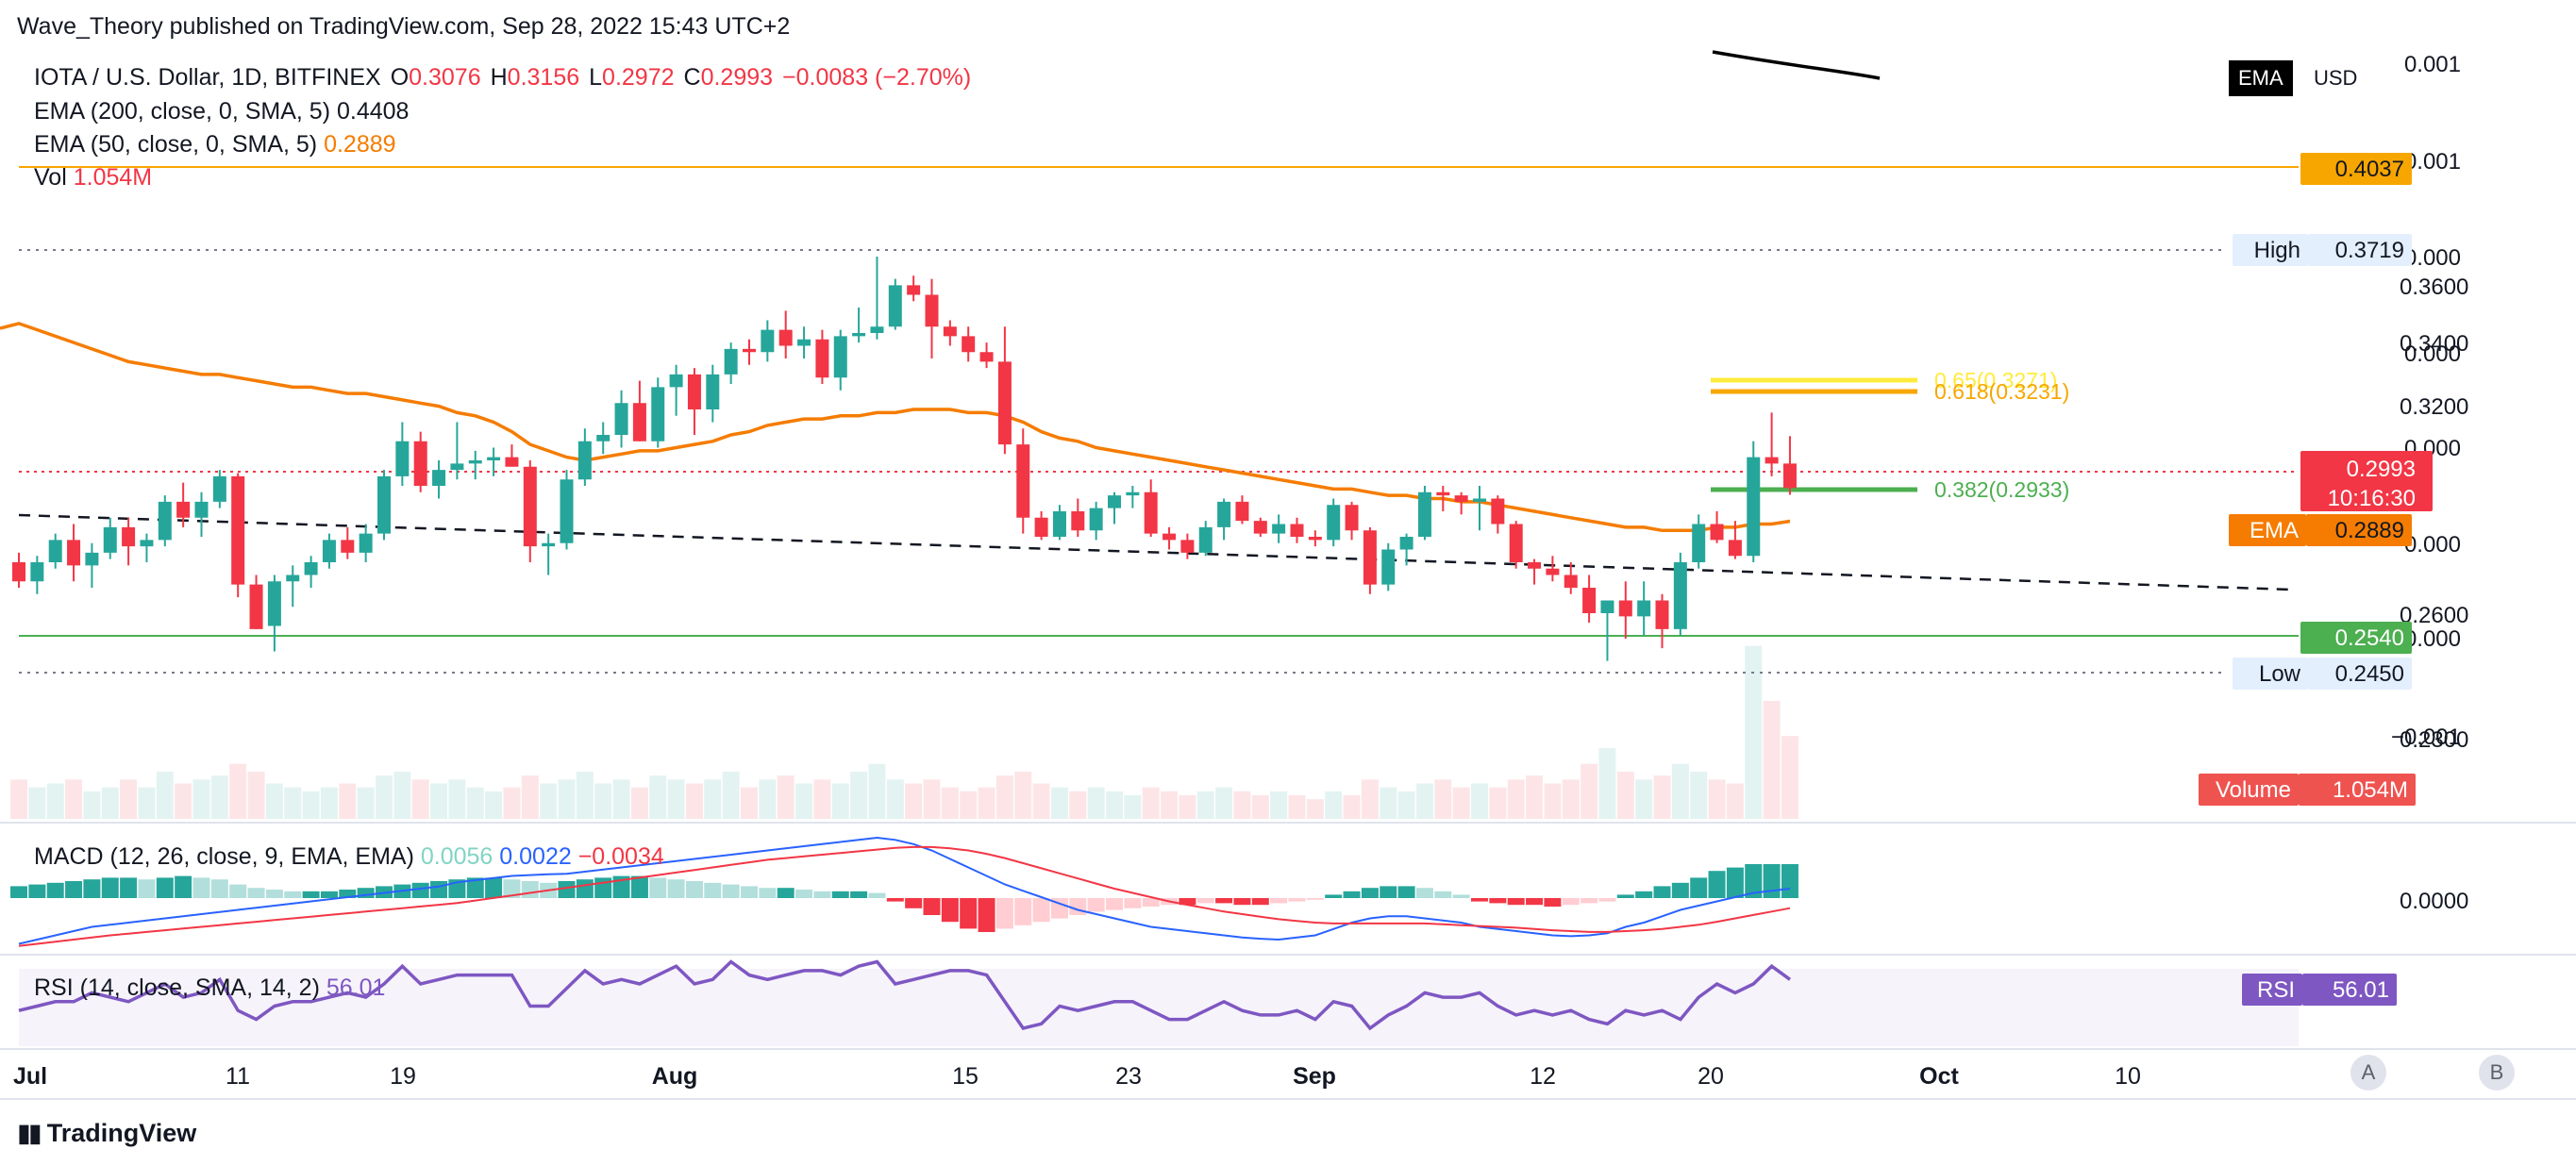 This screenshot has height=1166, width=2576. Describe the element at coordinates (2270, 250) in the screenshot. I see `high-label-badge-bg` at that location.